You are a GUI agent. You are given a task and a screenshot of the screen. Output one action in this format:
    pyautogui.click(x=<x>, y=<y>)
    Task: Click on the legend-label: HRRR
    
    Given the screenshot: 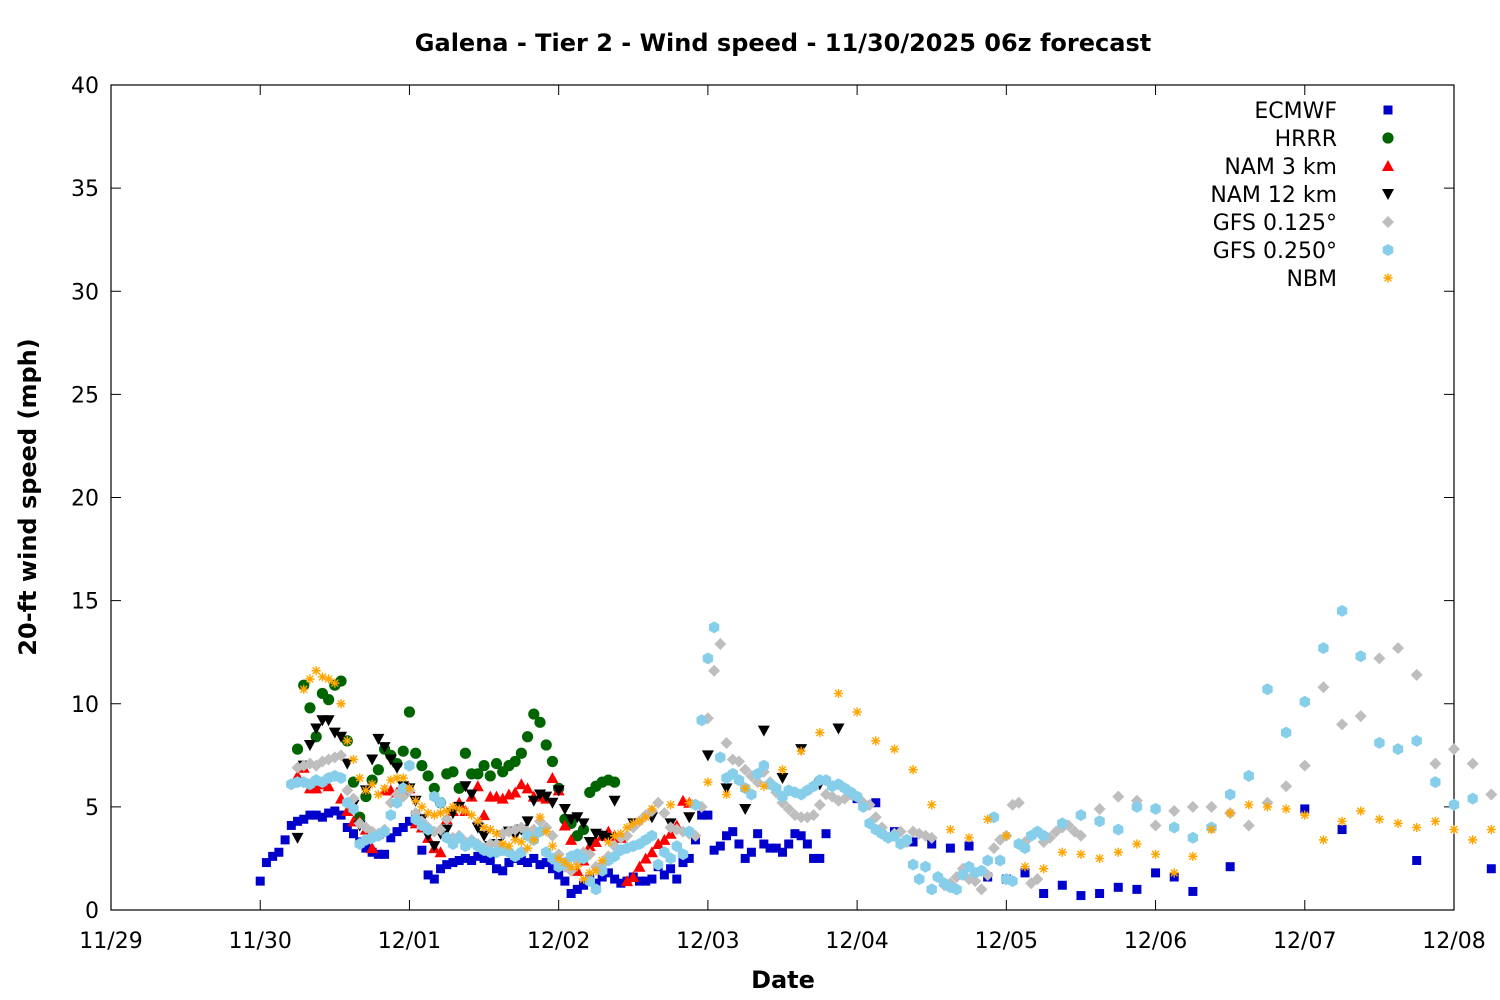 What is the action you would take?
    pyautogui.click(x=1306, y=139)
    